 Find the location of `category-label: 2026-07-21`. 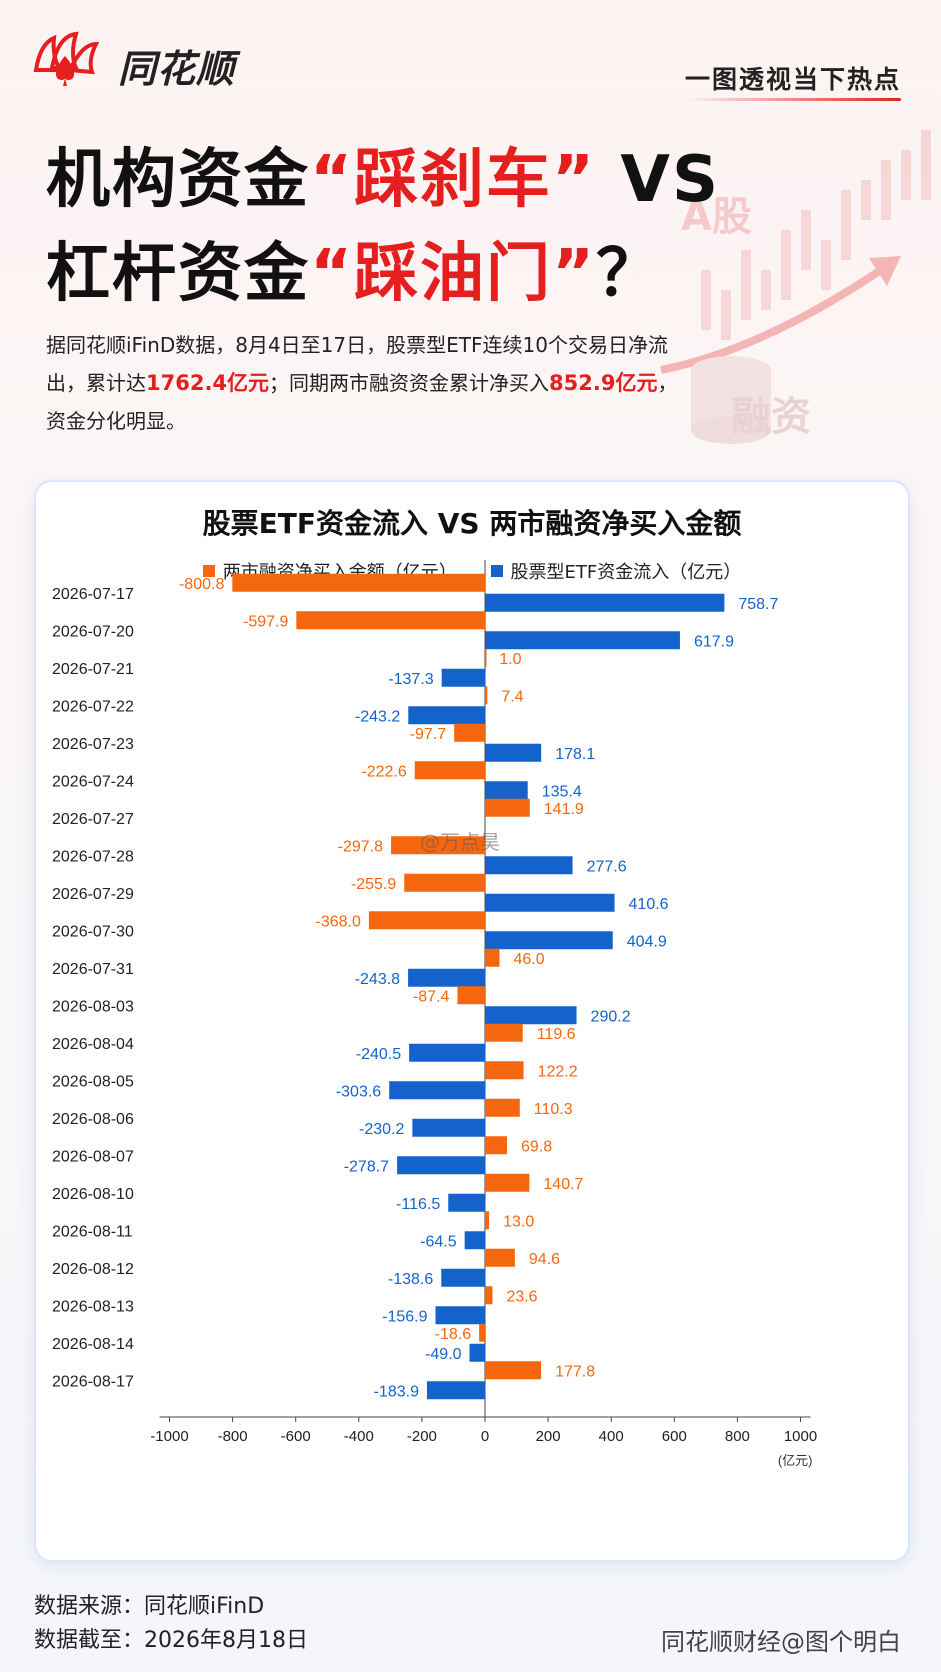

category-label: 2026-07-21 is located at coordinates (93, 669).